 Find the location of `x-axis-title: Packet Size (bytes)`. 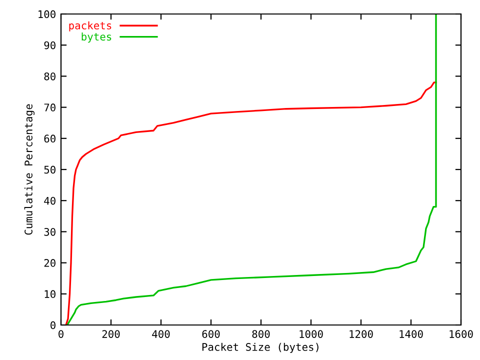

x-axis-title: Packet Size (bytes) is located at coordinates (260, 347).